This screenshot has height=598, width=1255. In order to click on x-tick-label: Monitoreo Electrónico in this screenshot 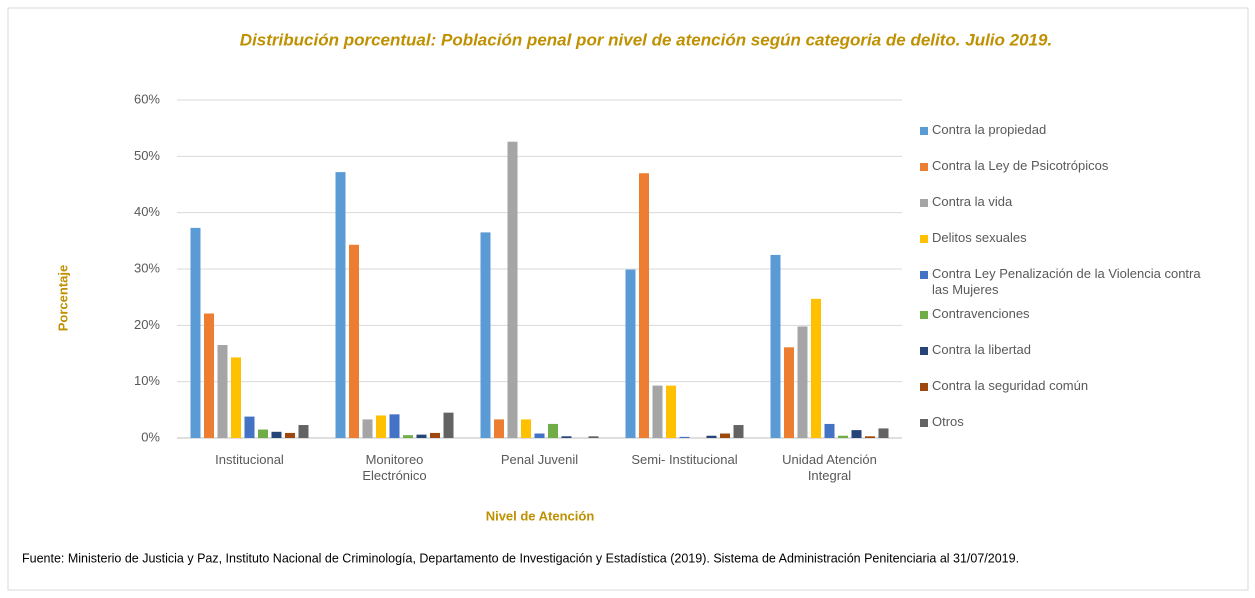, I will do `click(394, 467)`.